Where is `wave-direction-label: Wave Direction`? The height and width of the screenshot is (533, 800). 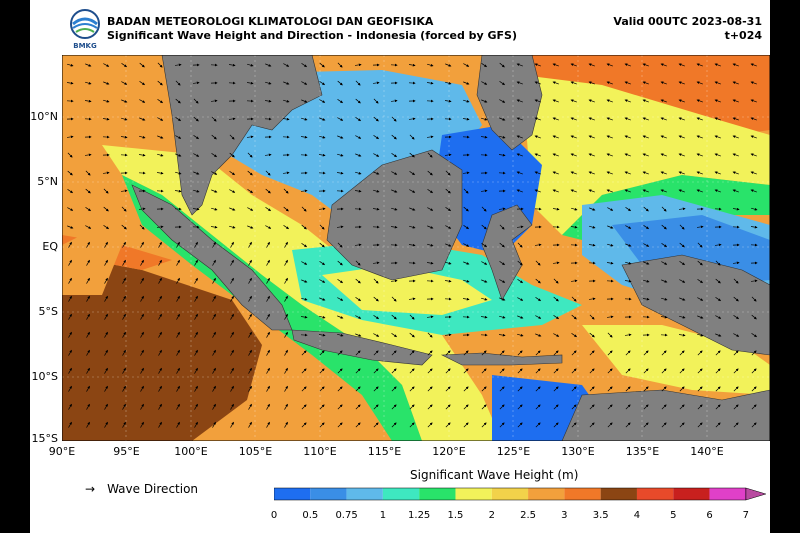
wave-direction-label: Wave Direction is located at coordinates (153, 489).